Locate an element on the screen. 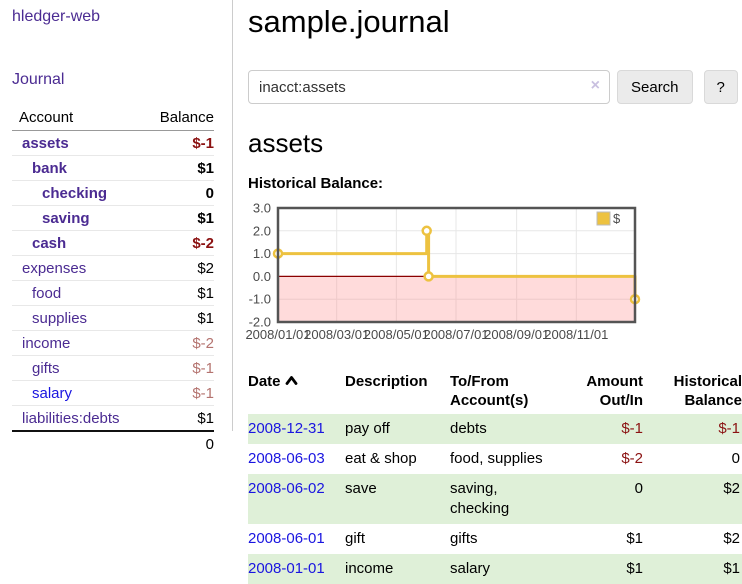 The width and height of the screenshot is (742, 584). accounts-header-row: Account Balance is located at coordinates (113, 118).